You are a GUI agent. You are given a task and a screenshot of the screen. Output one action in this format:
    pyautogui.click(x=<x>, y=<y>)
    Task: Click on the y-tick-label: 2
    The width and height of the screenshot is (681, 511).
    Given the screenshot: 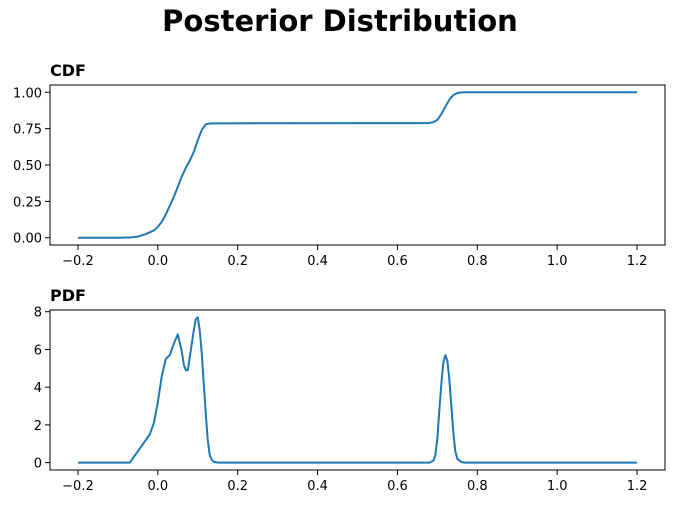 What is the action you would take?
    pyautogui.click(x=38, y=426)
    